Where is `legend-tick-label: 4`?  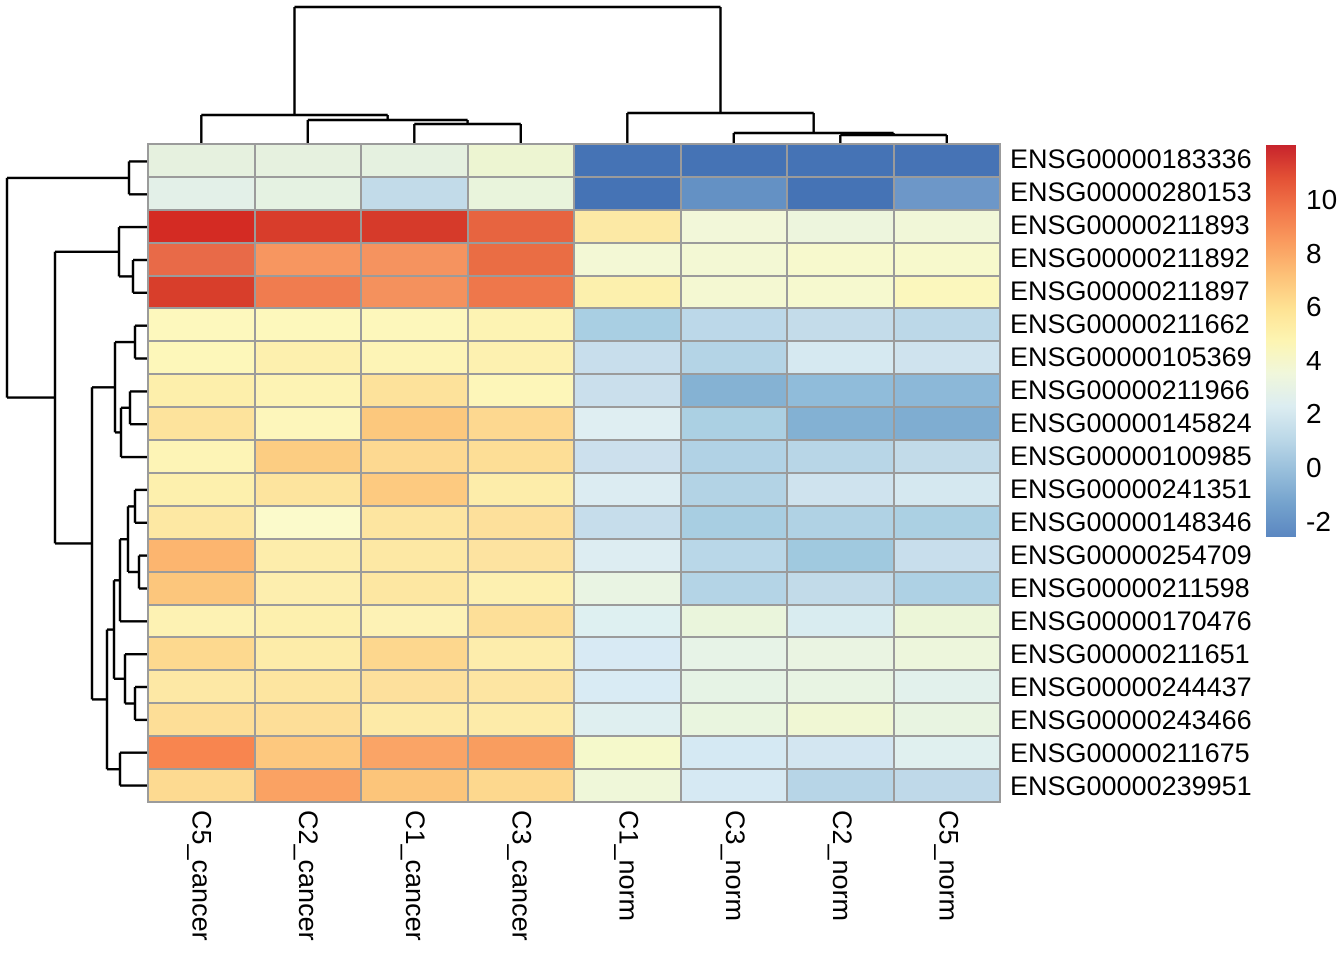
legend-tick-label: 4 is located at coordinates (1314, 360).